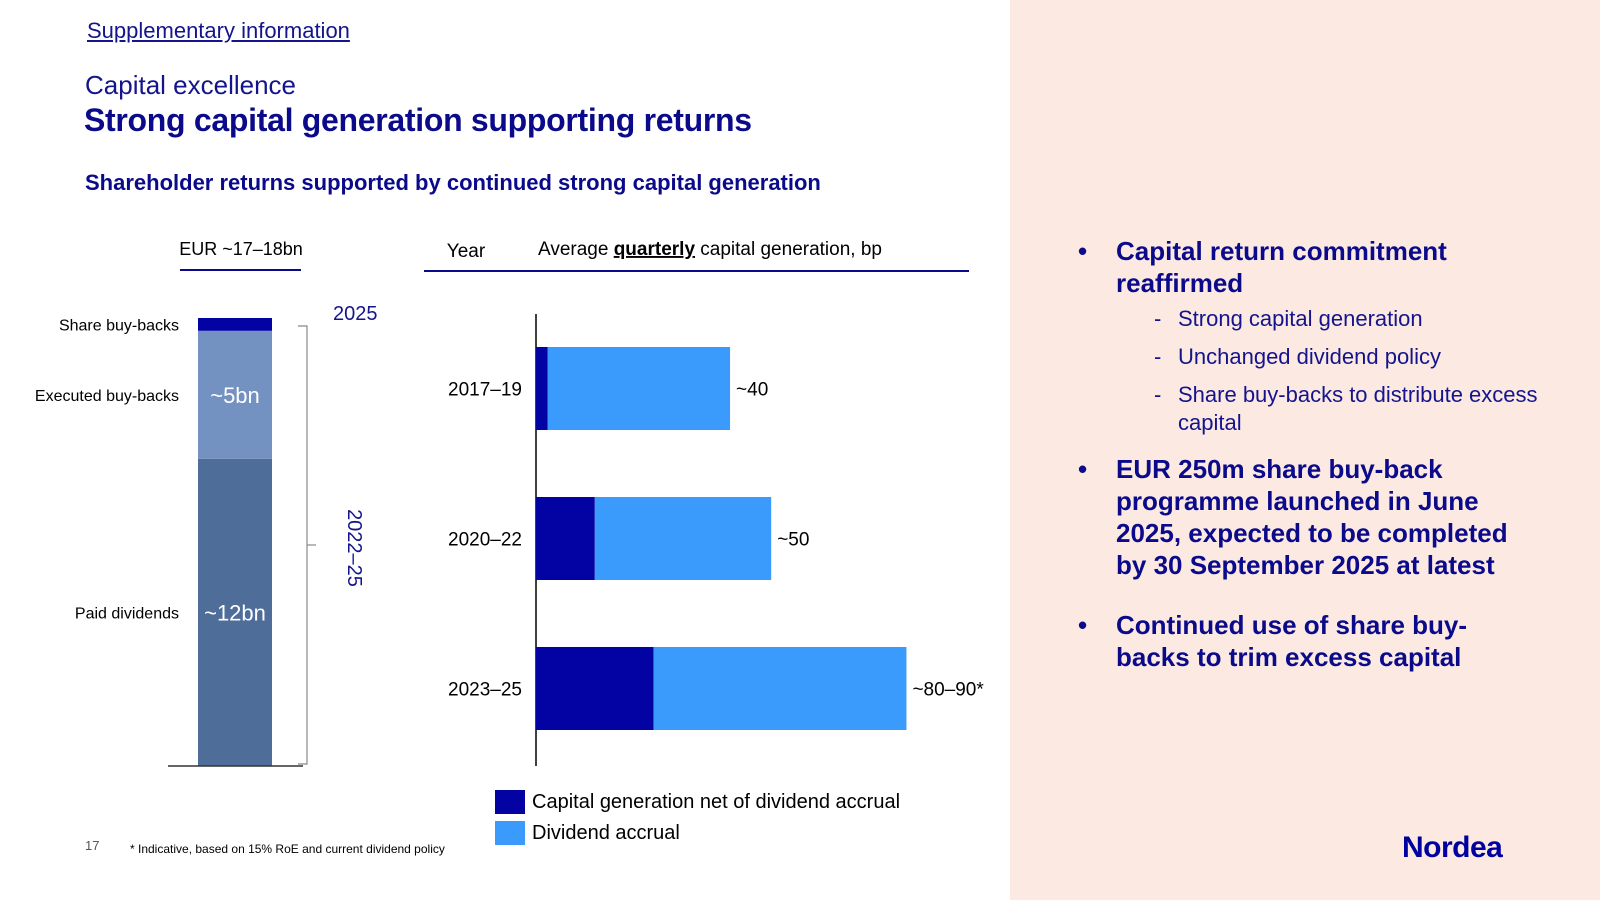  What do you see at coordinates (92, 845) in the screenshot?
I see `page-number: 17` at bounding box center [92, 845].